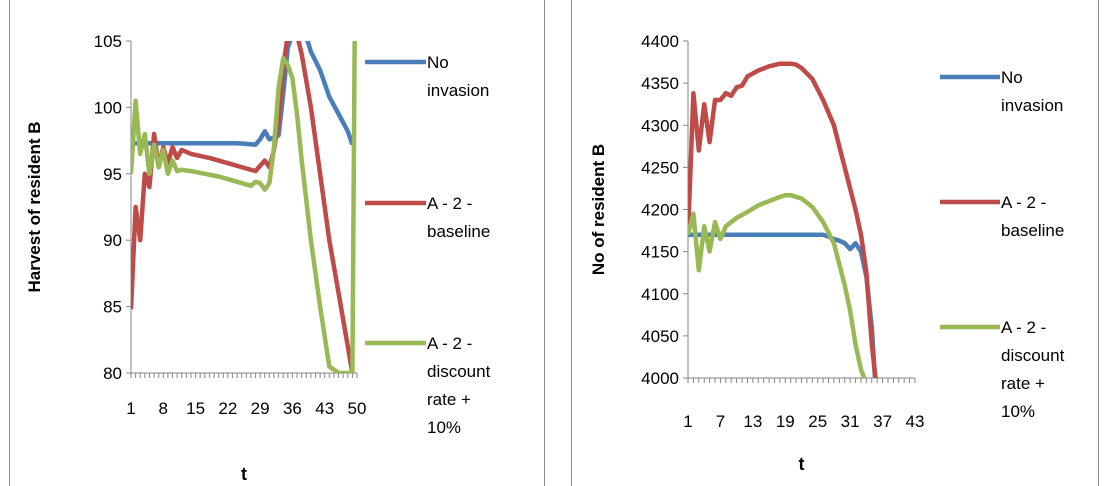 The width and height of the screenshot is (1108, 486). What do you see at coordinates (850, 421) in the screenshot?
I see `x-tick-label: 31` at bounding box center [850, 421].